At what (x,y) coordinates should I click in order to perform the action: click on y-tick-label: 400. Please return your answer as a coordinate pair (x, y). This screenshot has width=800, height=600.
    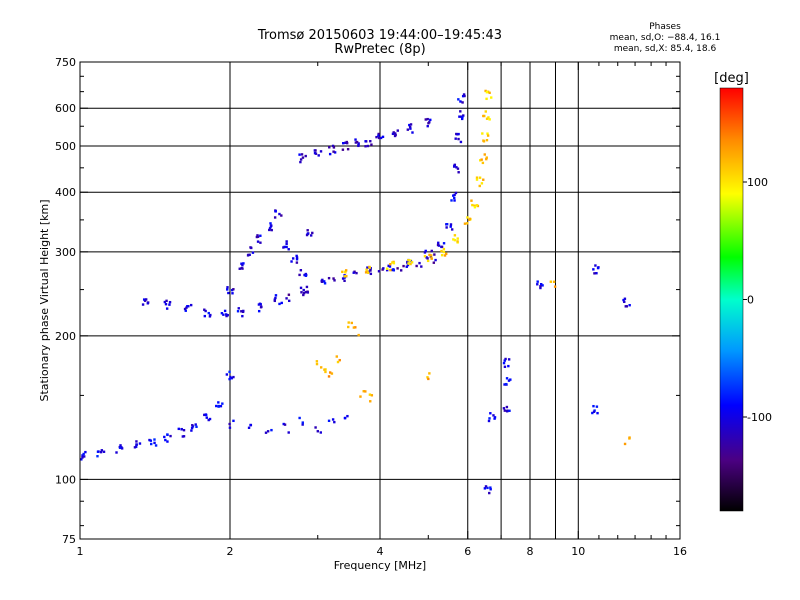
    Looking at the image, I should click on (65, 192).